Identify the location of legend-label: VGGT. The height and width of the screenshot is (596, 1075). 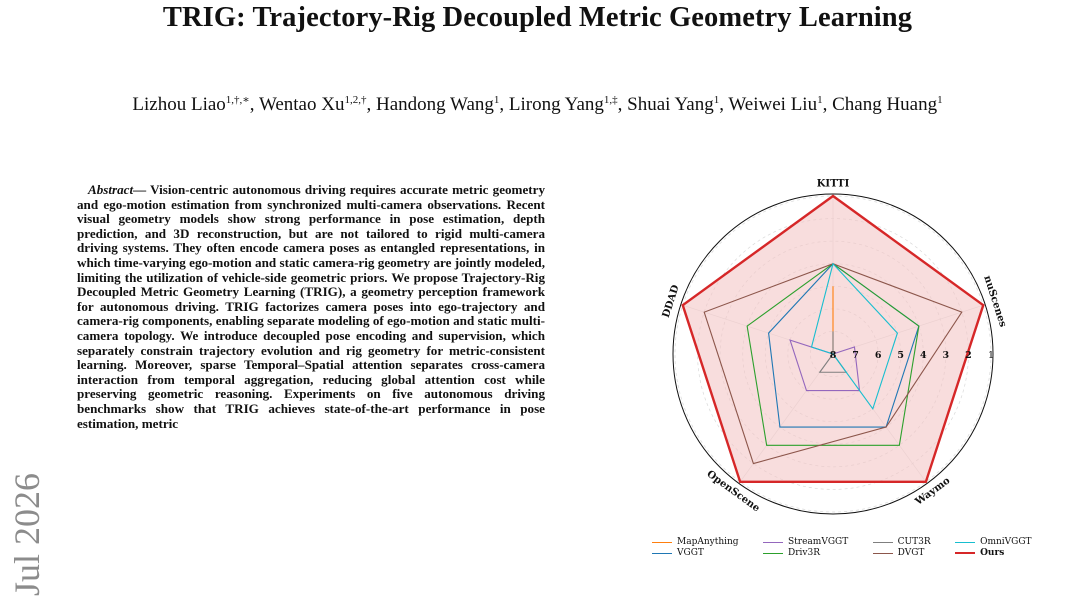
(690, 553).